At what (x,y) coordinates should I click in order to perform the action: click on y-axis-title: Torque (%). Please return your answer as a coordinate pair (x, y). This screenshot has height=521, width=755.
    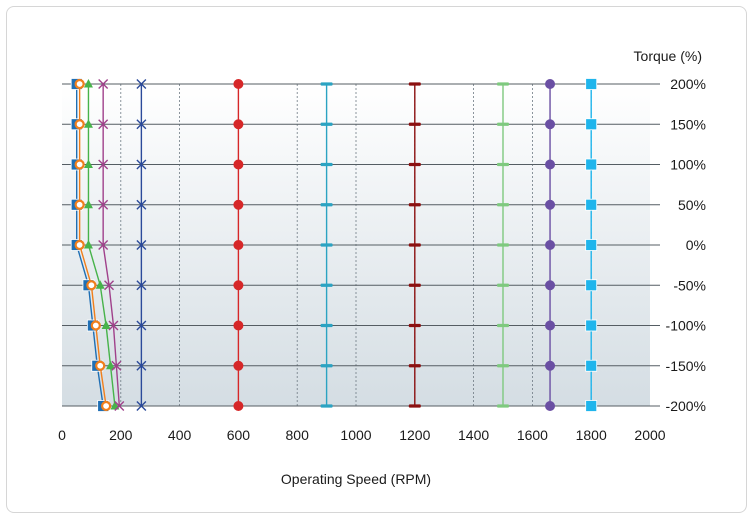
    Looking at the image, I should click on (668, 56).